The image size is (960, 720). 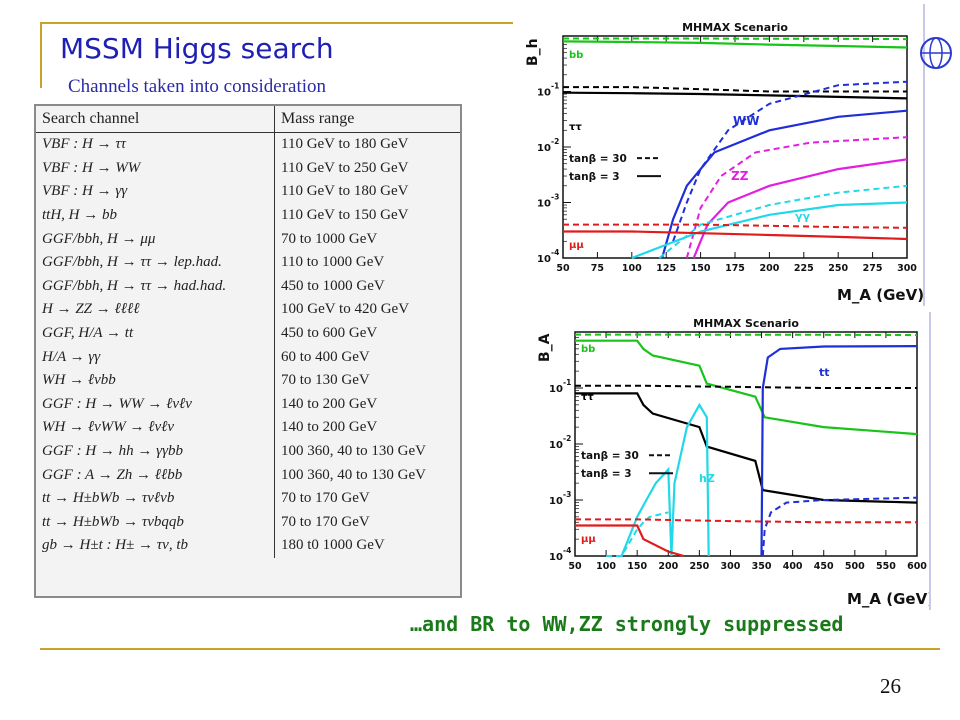 I want to click on decorative-bottom-line, so click(x=490, y=649).